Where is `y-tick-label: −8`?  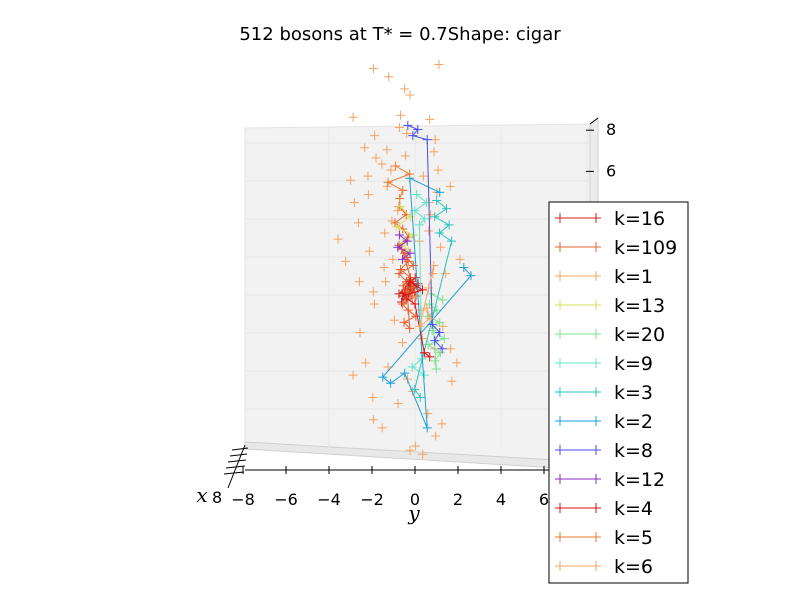
y-tick-label: −8 is located at coordinates (243, 499).